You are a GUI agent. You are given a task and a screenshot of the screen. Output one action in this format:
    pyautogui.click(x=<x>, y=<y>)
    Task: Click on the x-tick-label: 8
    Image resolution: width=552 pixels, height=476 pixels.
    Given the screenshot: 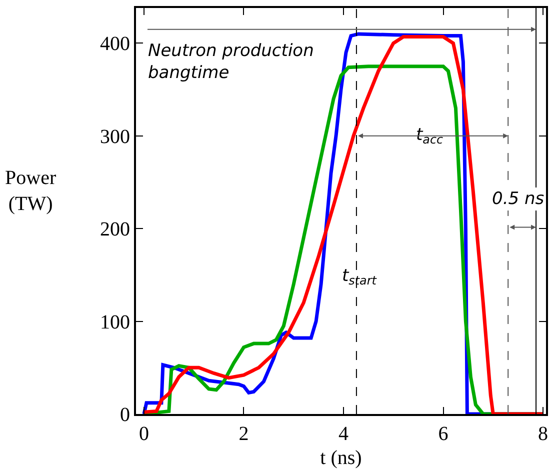 What is the action you would take?
    pyautogui.click(x=543, y=434)
    